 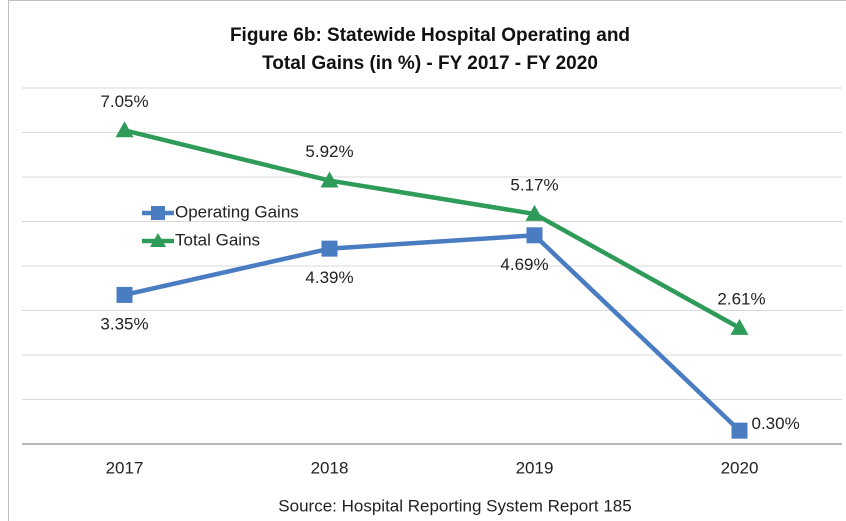 I want to click on data-label: 7.05%, so click(x=124, y=101).